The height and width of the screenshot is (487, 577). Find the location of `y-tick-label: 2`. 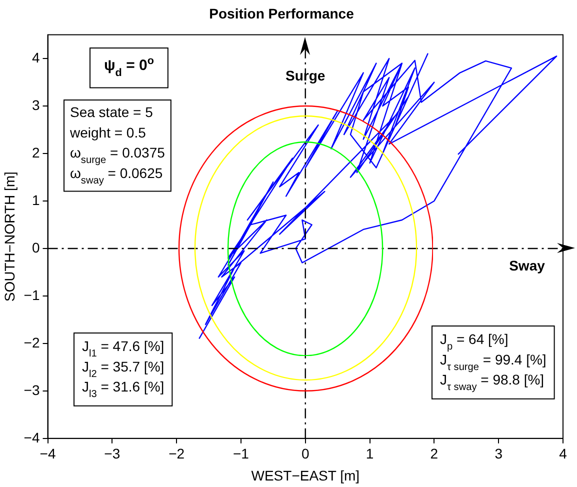

y-tick-label: 2 is located at coordinates (36, 152).